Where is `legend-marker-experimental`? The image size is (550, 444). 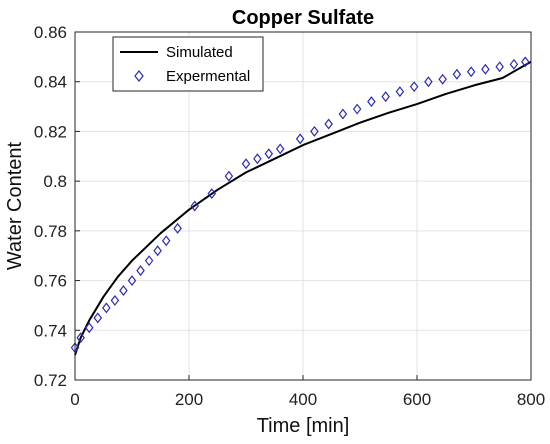 legend-marker-experimental is located at coordinates (139, 76).